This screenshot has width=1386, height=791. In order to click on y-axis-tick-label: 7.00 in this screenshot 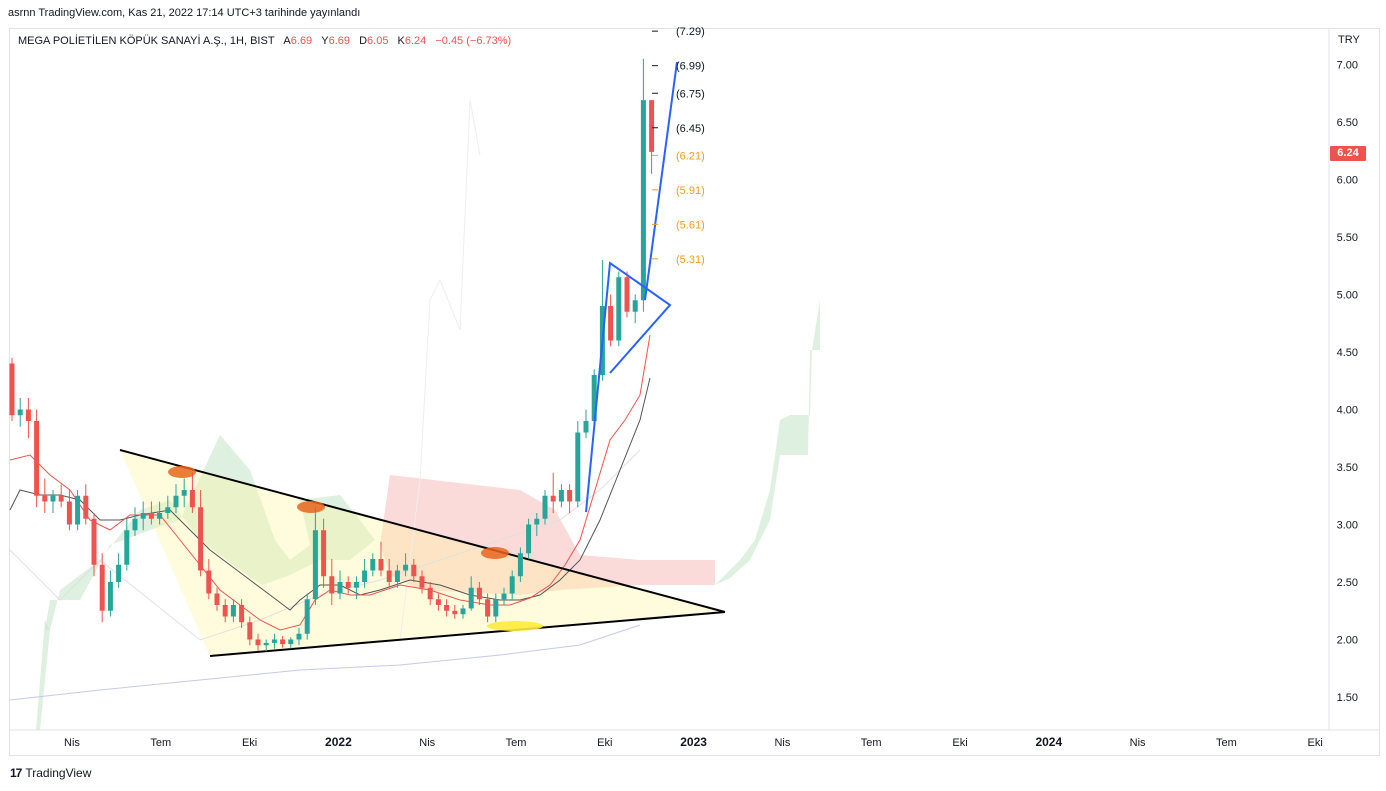, I will do `click(1347, 66)`.